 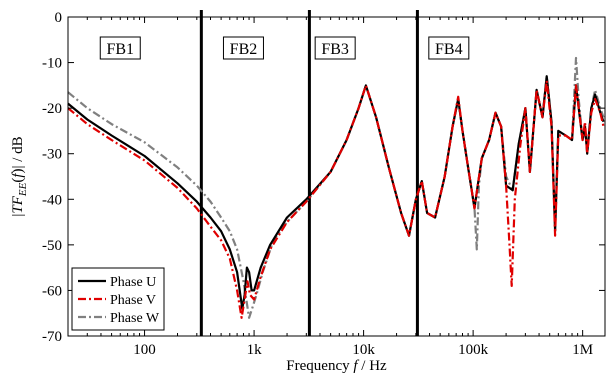 I want to click on band-label-fb2: FB2, so click(x=244, y=49).